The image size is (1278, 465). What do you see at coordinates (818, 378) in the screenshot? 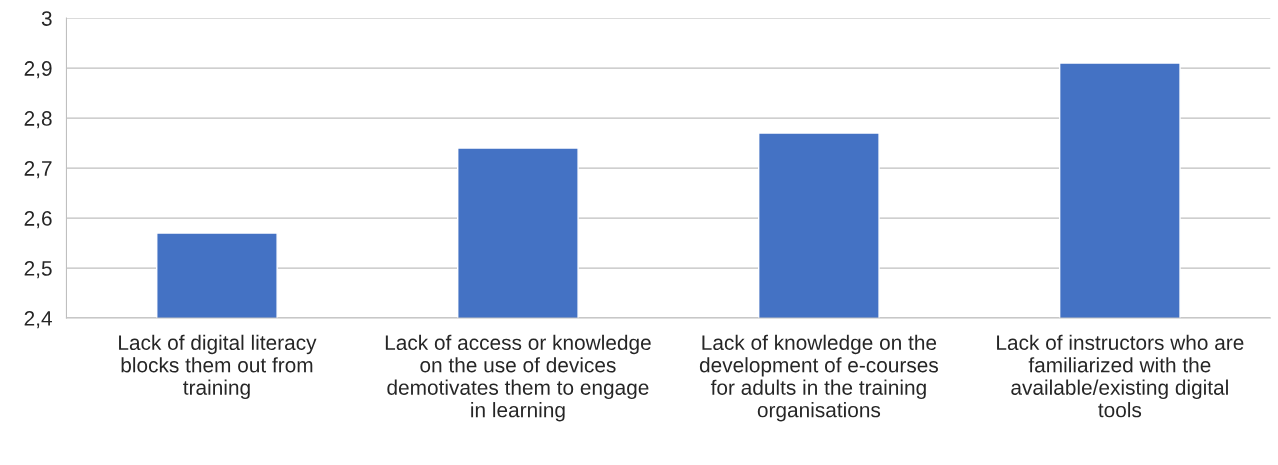
I see `x-tick-label: Lack of knowledge on the development of e-courses for adults in the training organisations` at bounding box center [818, 378].